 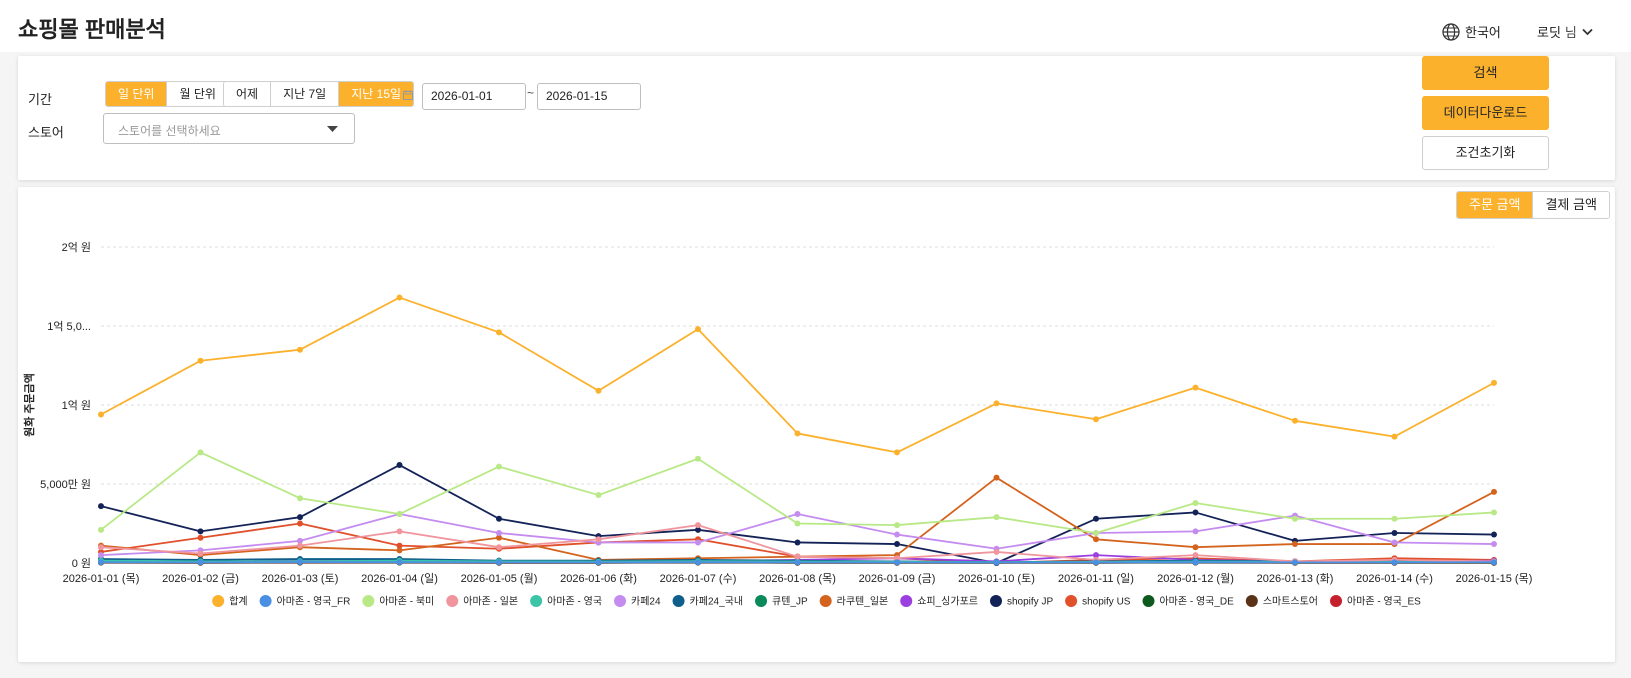 I want to click on reset-button-label: 조건초기화, so click(x=1485, y=152).